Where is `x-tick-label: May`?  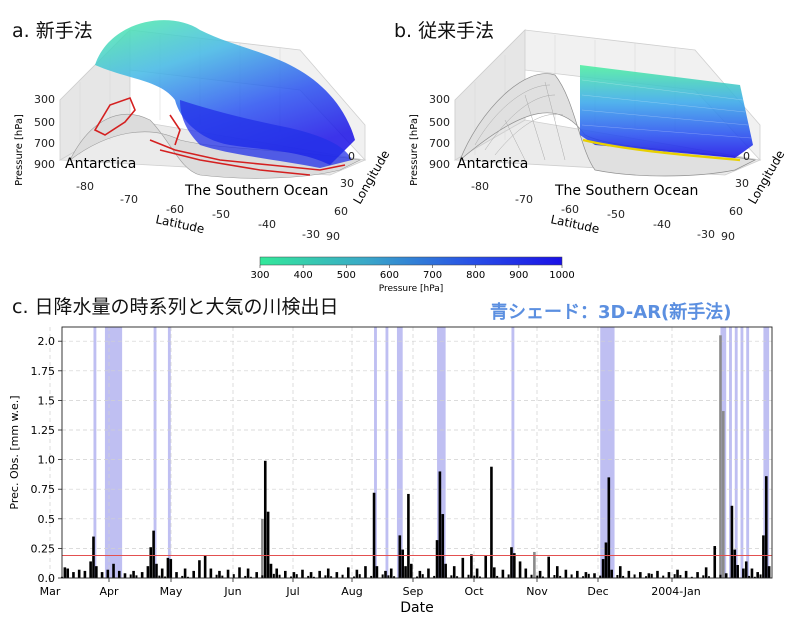
x-tick-label: May is located at coordinates (171, 591).